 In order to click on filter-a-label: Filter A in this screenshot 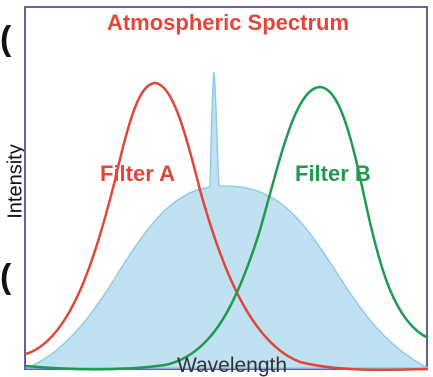, I will do `click(137, 173)`.